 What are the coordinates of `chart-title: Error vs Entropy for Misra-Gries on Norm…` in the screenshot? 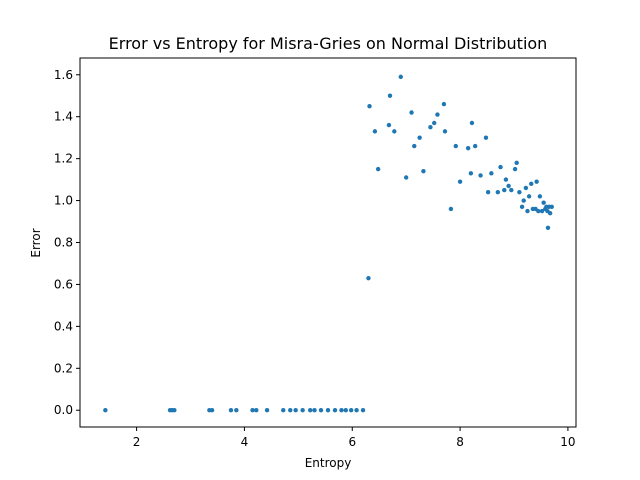 It's located at (328, 43).